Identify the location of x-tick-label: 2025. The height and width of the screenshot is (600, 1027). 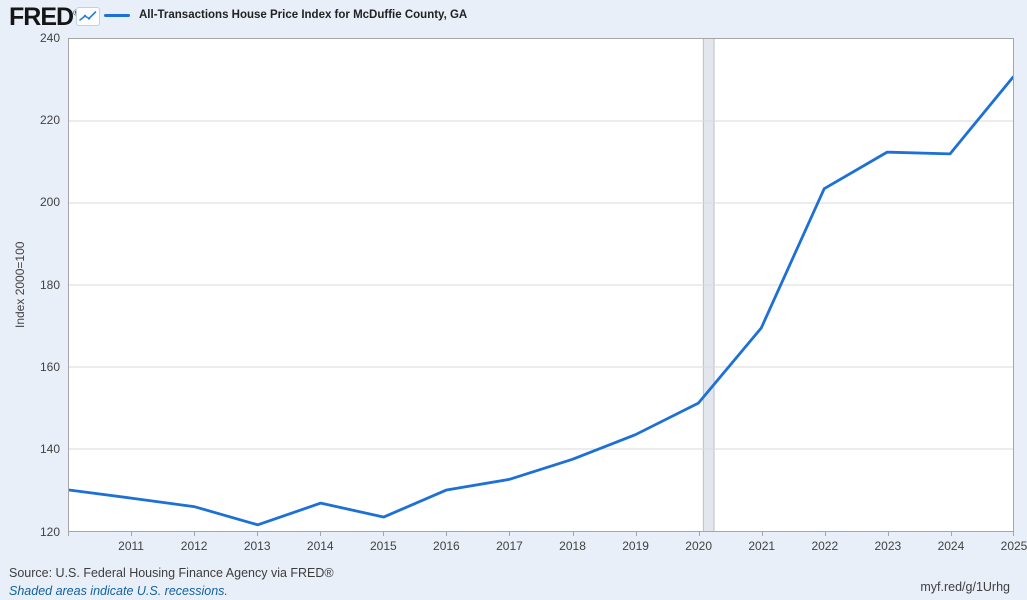
(1013, 546).